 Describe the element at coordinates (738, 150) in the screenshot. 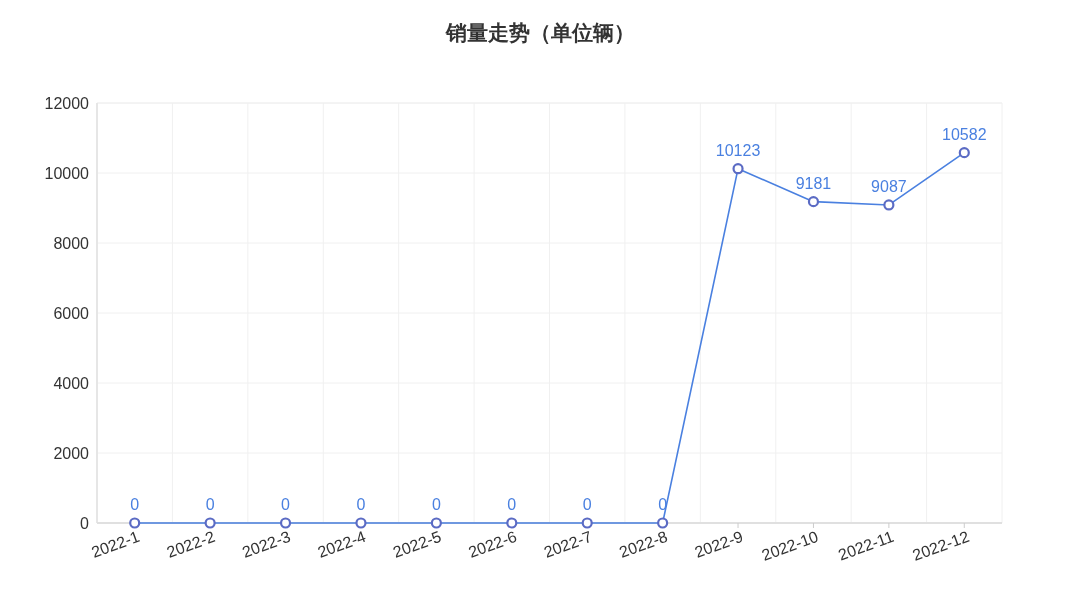

I see `data-label: 10123` at that location.